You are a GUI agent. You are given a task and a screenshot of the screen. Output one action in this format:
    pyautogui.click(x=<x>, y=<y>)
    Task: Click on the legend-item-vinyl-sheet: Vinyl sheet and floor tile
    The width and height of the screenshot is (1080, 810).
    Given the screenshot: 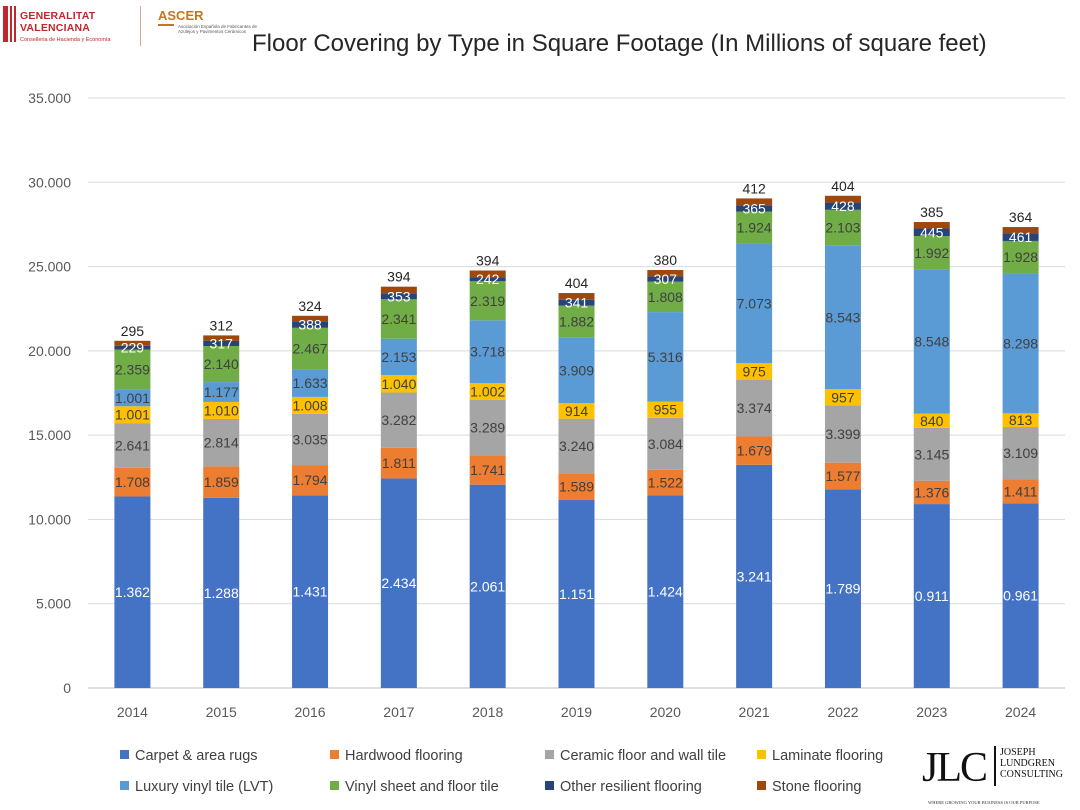 What is the action you would take?
    pyautogui.click(x=414, y=787)
    